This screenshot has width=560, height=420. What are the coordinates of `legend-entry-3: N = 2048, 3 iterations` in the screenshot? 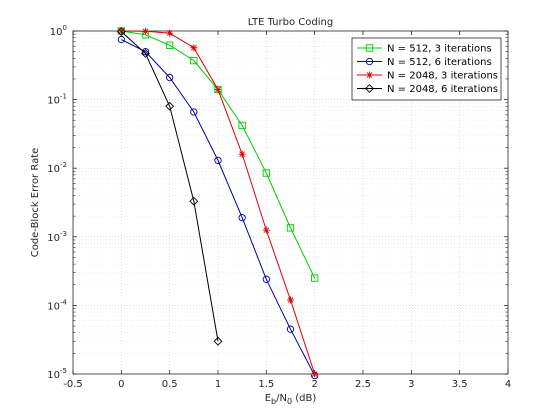 It's located at (427, 76).